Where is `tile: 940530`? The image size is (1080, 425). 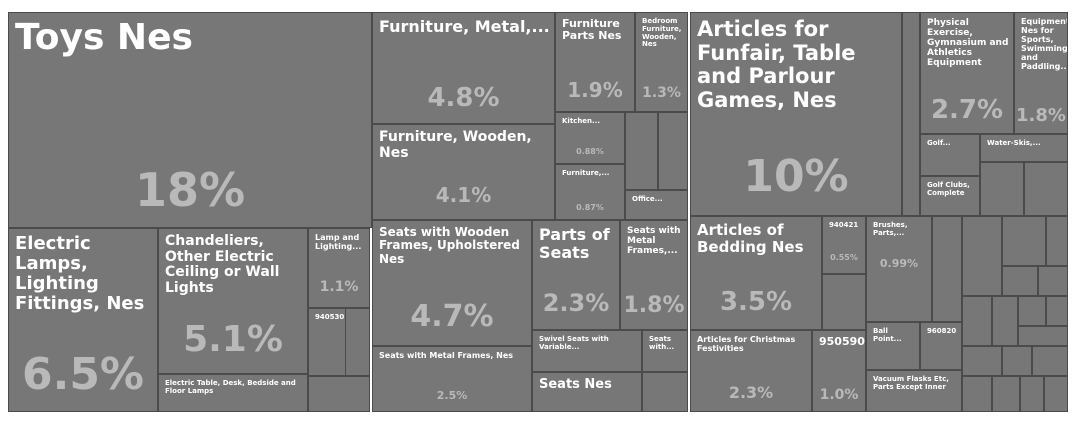 tile: 940530 is located at coordinates (327, 342).